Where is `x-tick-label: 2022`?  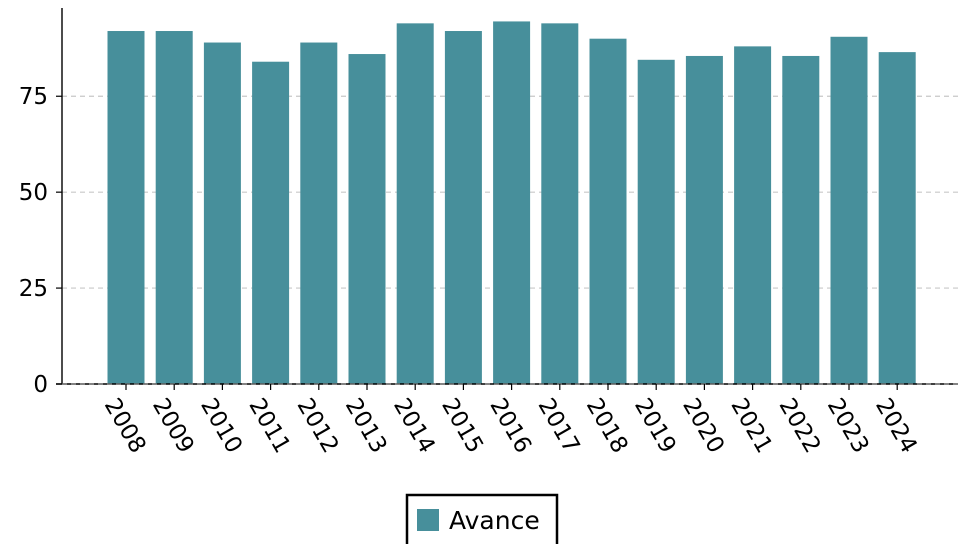
x-tick-label: 2022 is located at coordinates (800, 426).